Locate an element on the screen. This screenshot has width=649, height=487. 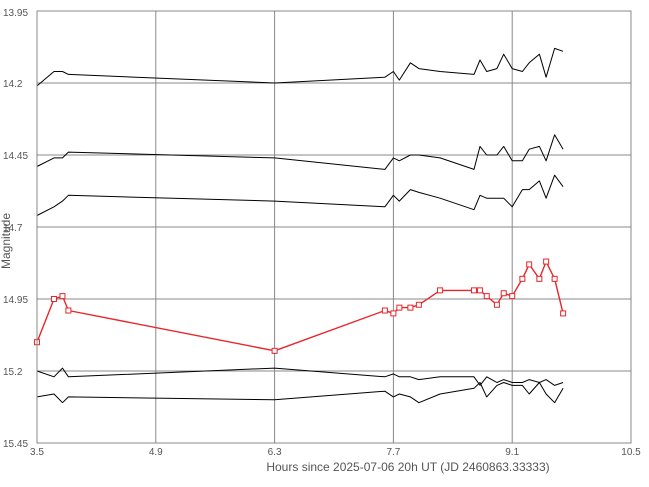
y-tick-label: 15.45 is located at coordinates (15, 444).